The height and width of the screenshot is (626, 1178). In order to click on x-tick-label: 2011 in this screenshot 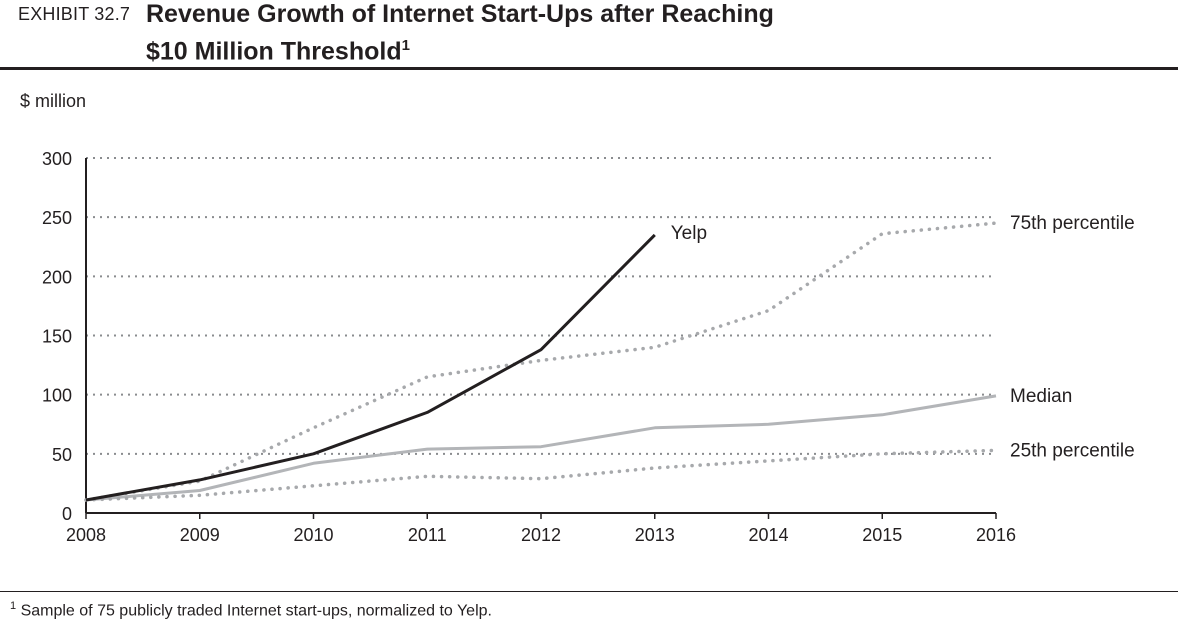, I will do `click(427, 535)`.